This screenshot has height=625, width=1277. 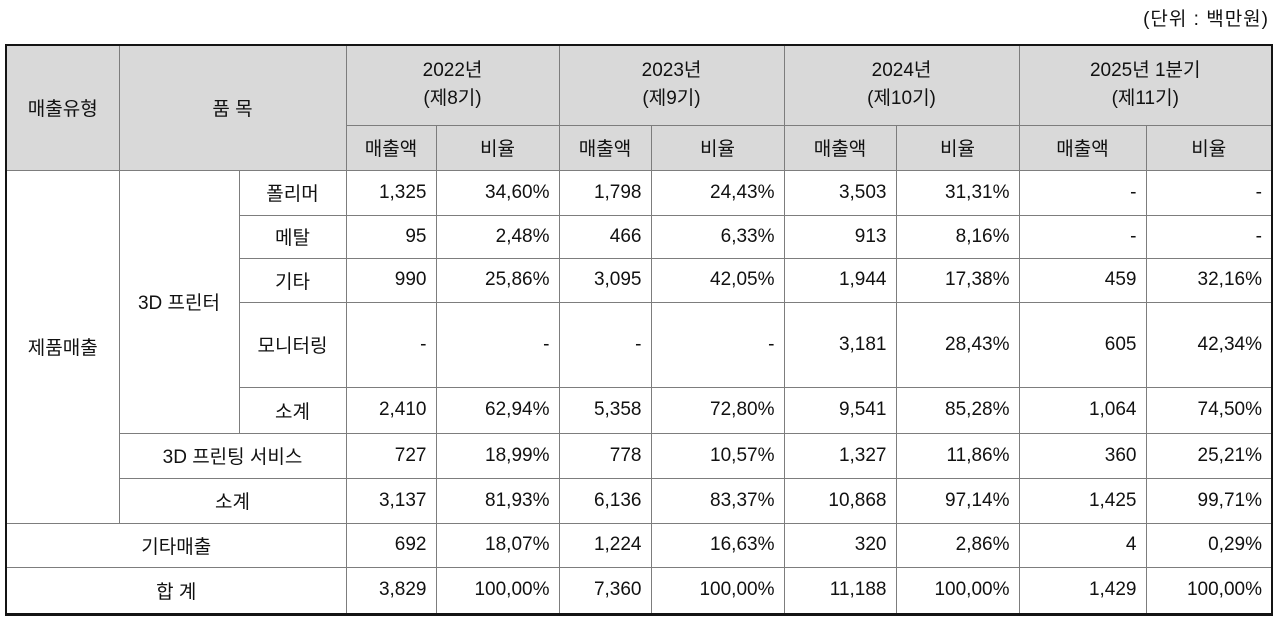 What do you see at coordinates (1206, 19) in the screenshot?
I see `unit-label: (단위 : 백만원)` at bounding box center [1206, 19].